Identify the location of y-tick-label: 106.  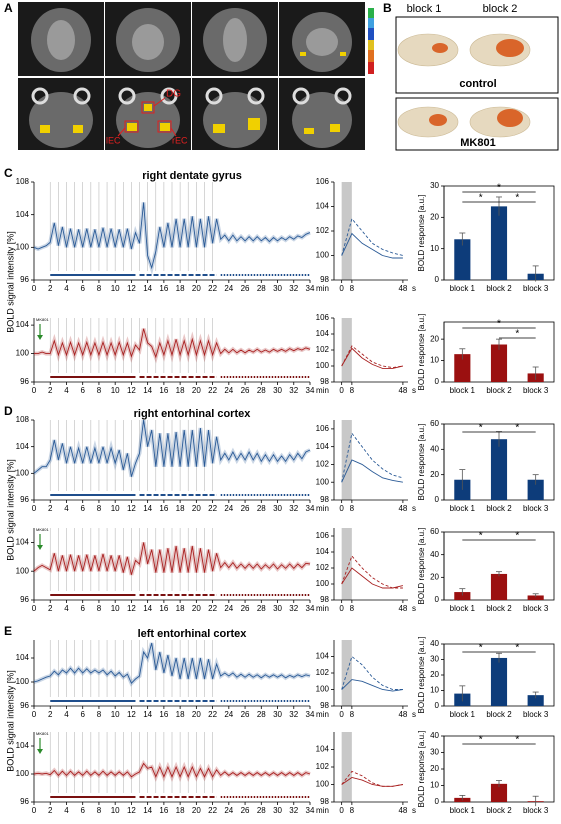
(323, 317).